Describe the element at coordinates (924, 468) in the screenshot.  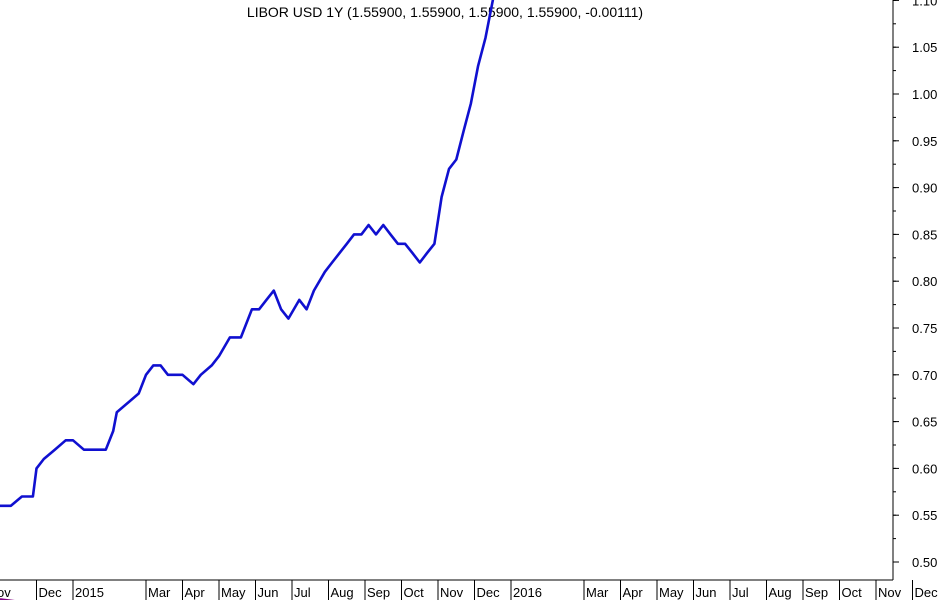
I see `y-tick-label: 0.60` at that location.